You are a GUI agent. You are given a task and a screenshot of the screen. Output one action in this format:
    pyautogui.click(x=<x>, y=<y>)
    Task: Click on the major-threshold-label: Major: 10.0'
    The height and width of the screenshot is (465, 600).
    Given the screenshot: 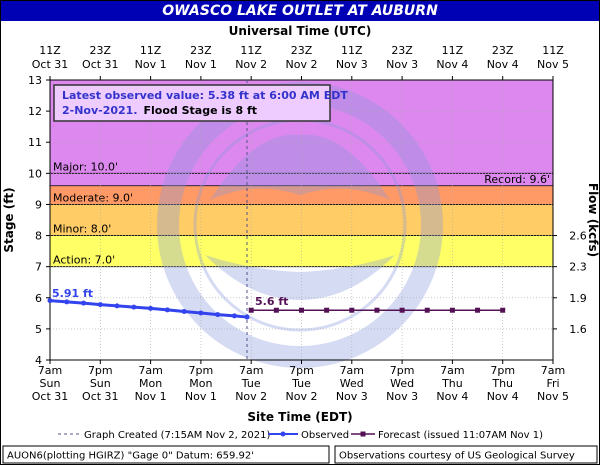 What is the action you would take?
    pyautogui.click(x=85, y=166)
    